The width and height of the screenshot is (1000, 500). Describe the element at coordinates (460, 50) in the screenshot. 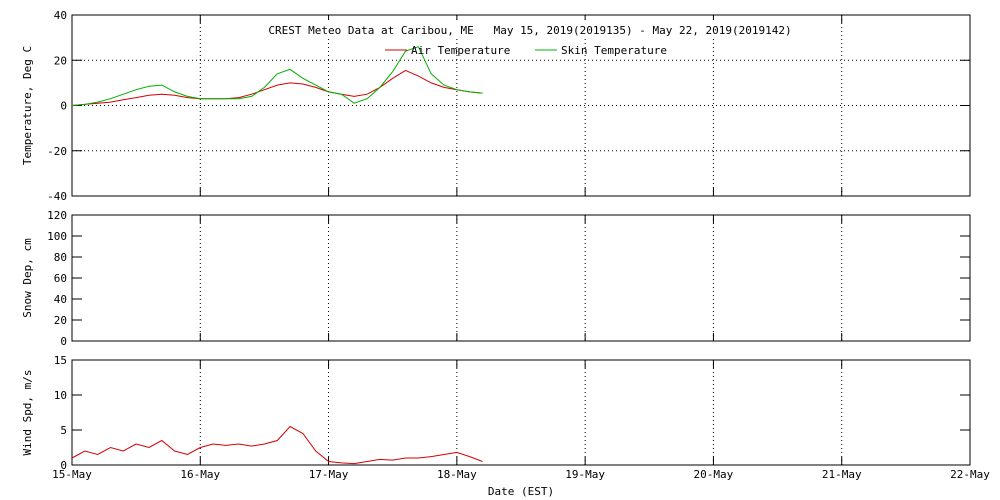

I see `legend-label: Air Temperature` at that location.